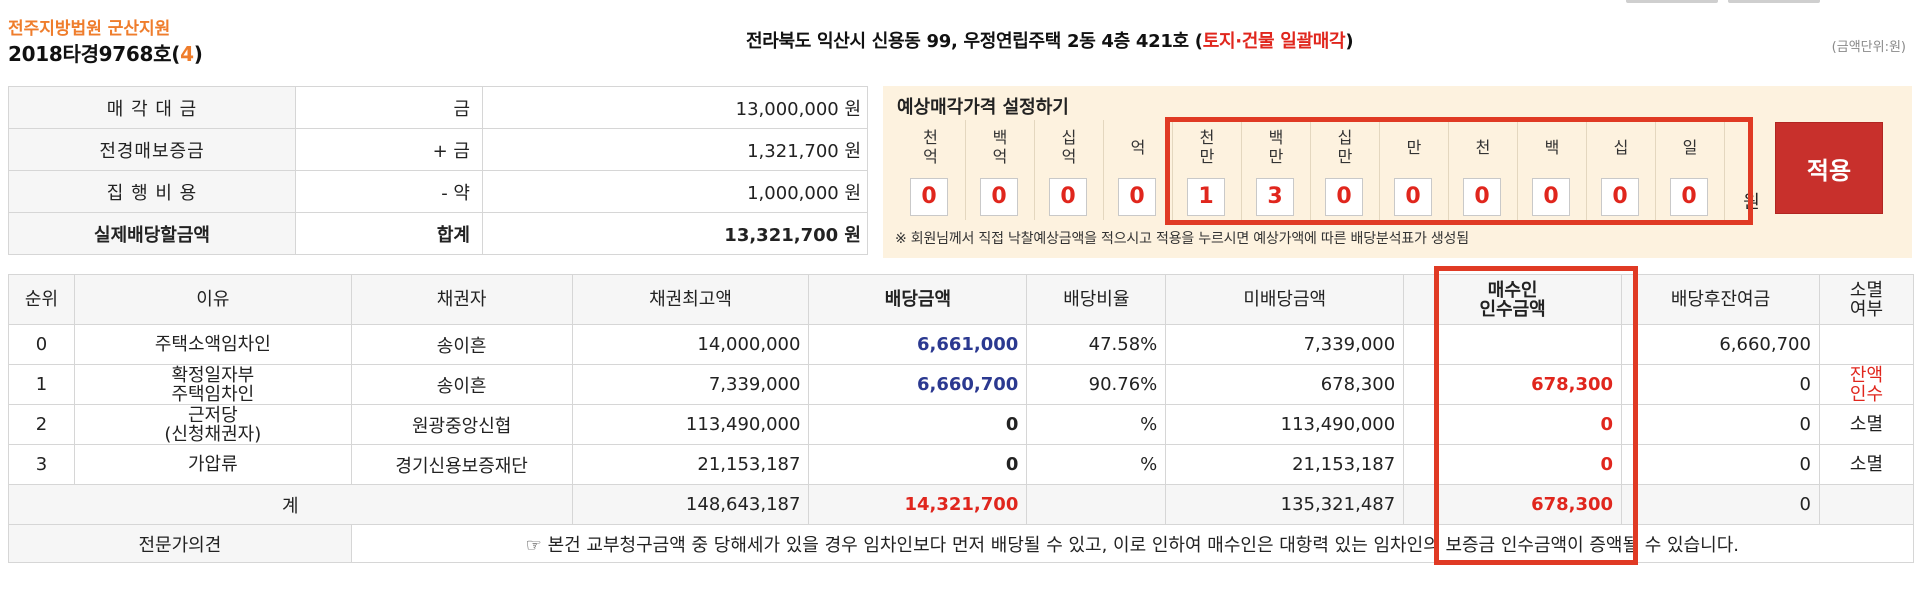 The height and width of the screenshot is (592, 1920). What do you see at coordinates (1459, 171) in the screenshot?
I see `highlight-digit-box` at bounding box center [1459, 171].